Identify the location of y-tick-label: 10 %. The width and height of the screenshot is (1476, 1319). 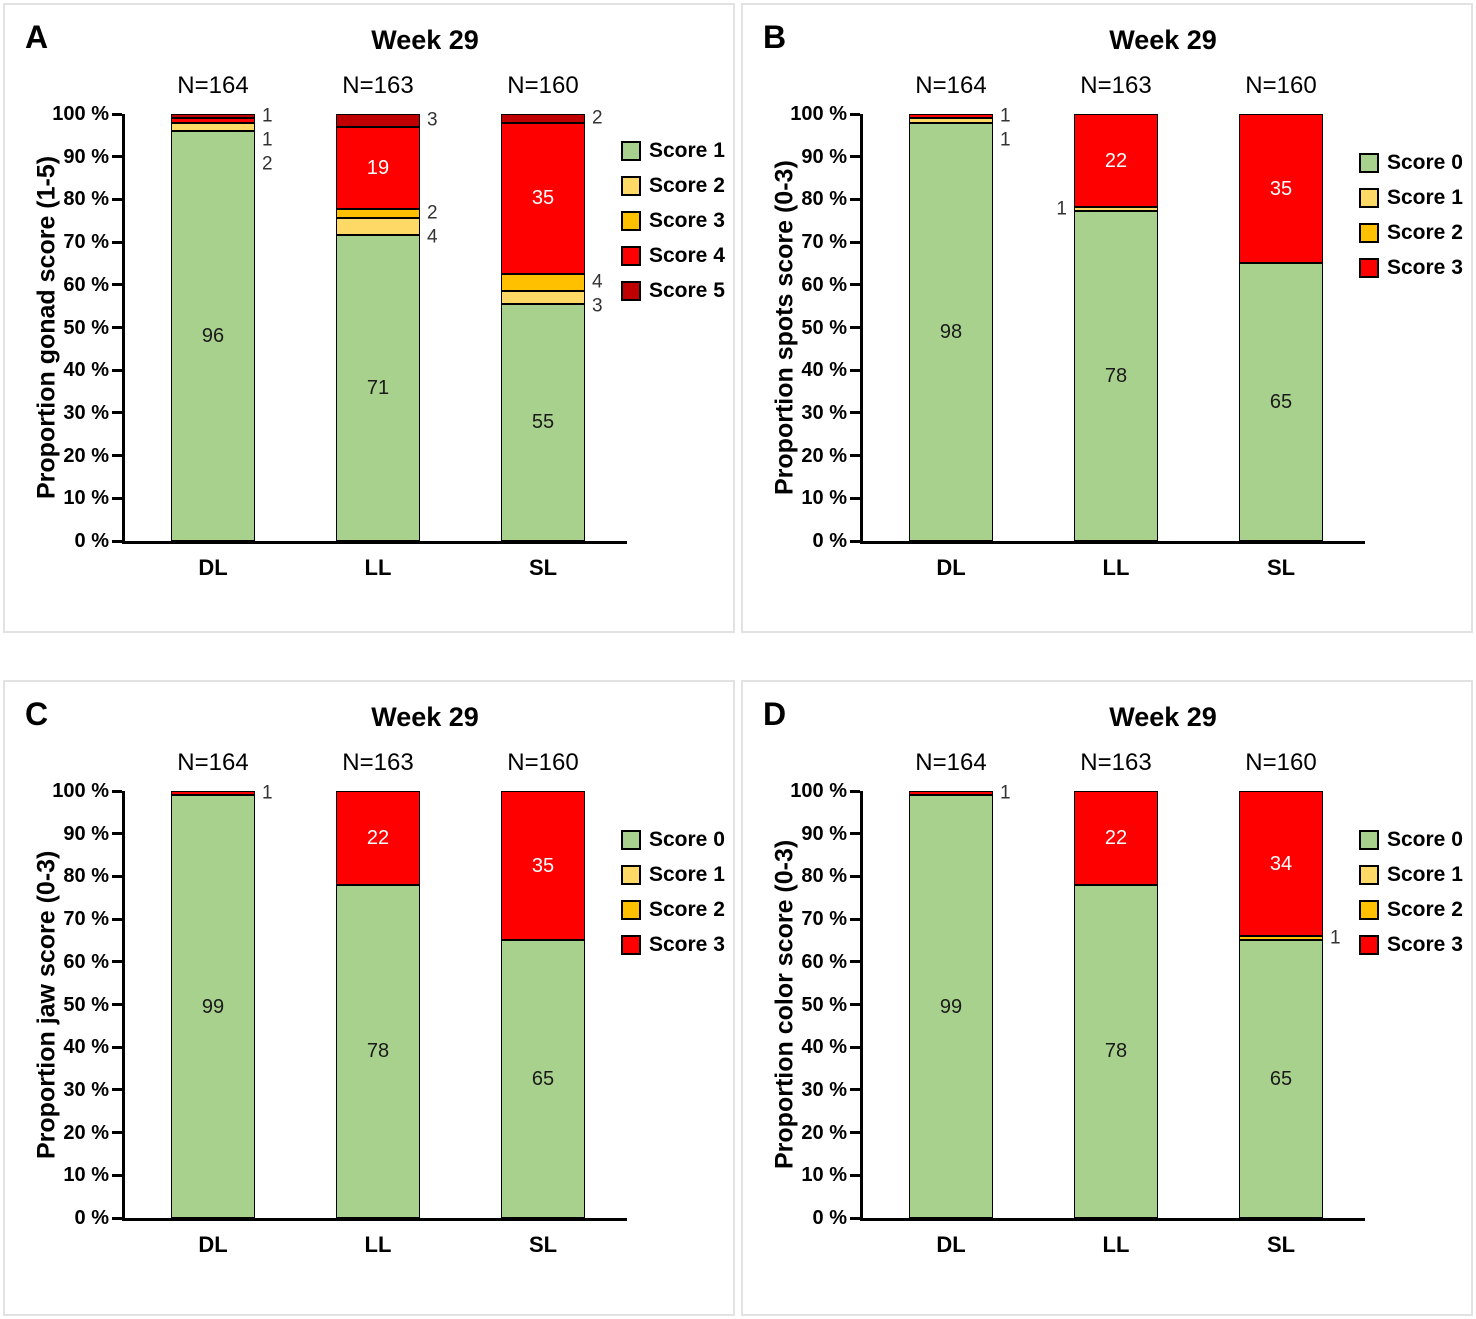
(86, 498).